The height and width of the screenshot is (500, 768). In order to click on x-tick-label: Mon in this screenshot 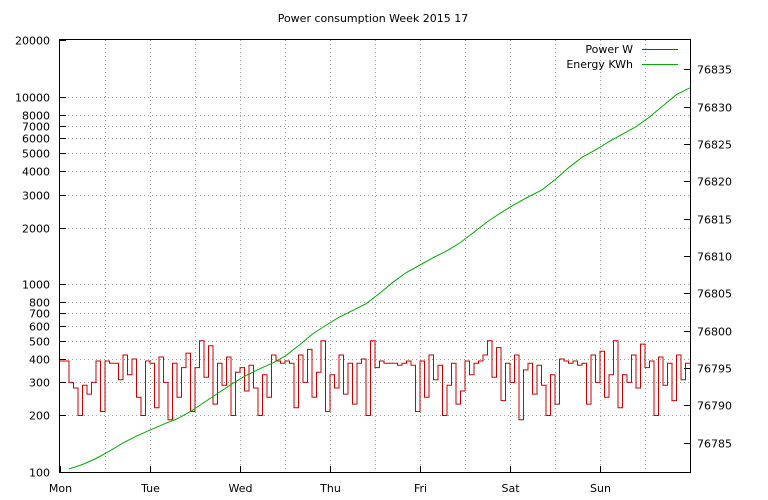, I will do `click(60, 488)`.